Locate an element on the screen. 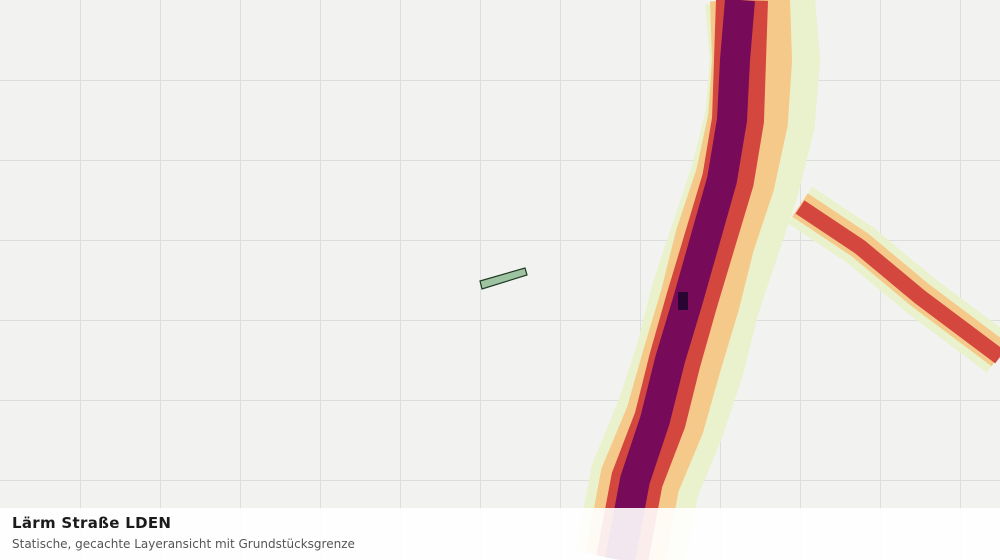 The image size is (1000, 560). parcel-boundary is located at coordinates (503, 278).